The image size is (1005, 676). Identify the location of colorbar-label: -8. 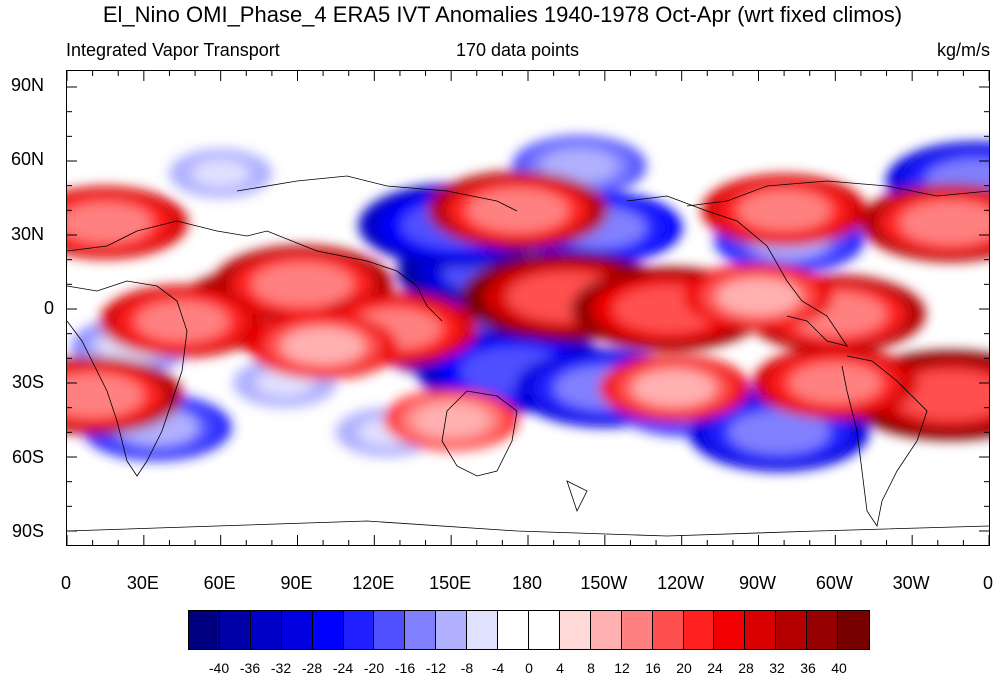
(467, 668).